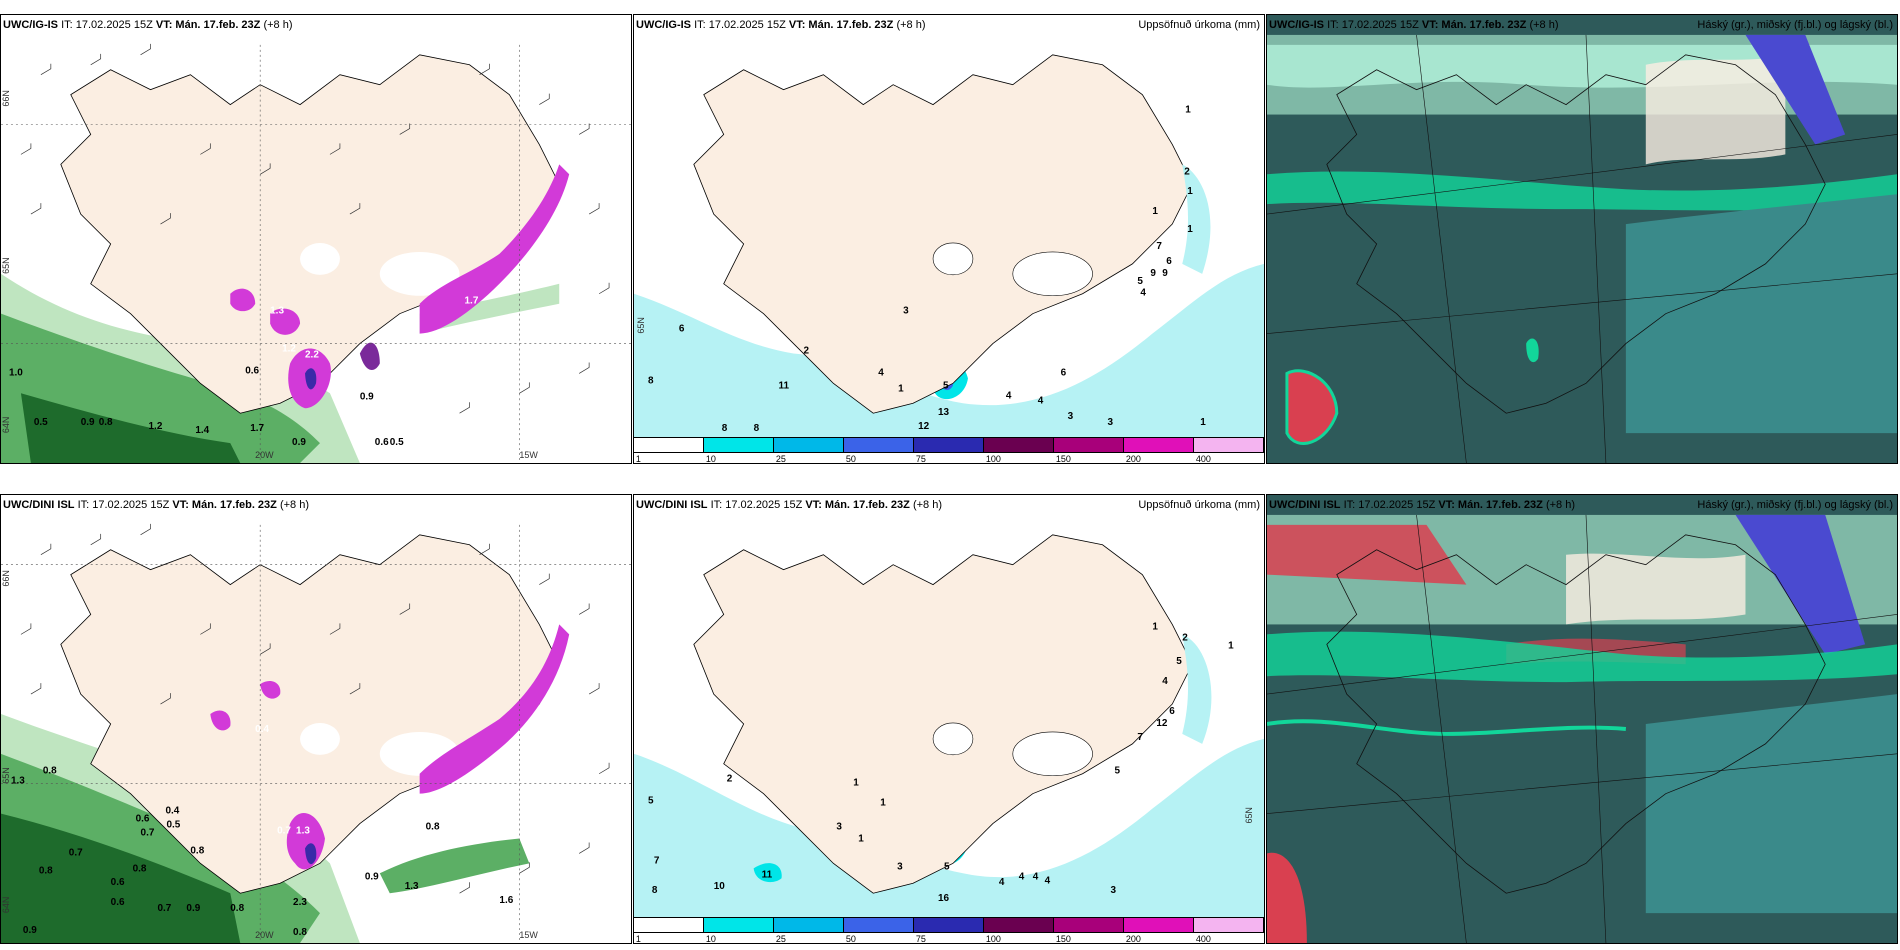 The image size is (1900, 950). Describe the element at coordinates (944, 412) in the screenshot. I see `svg-text: 13` at that location.